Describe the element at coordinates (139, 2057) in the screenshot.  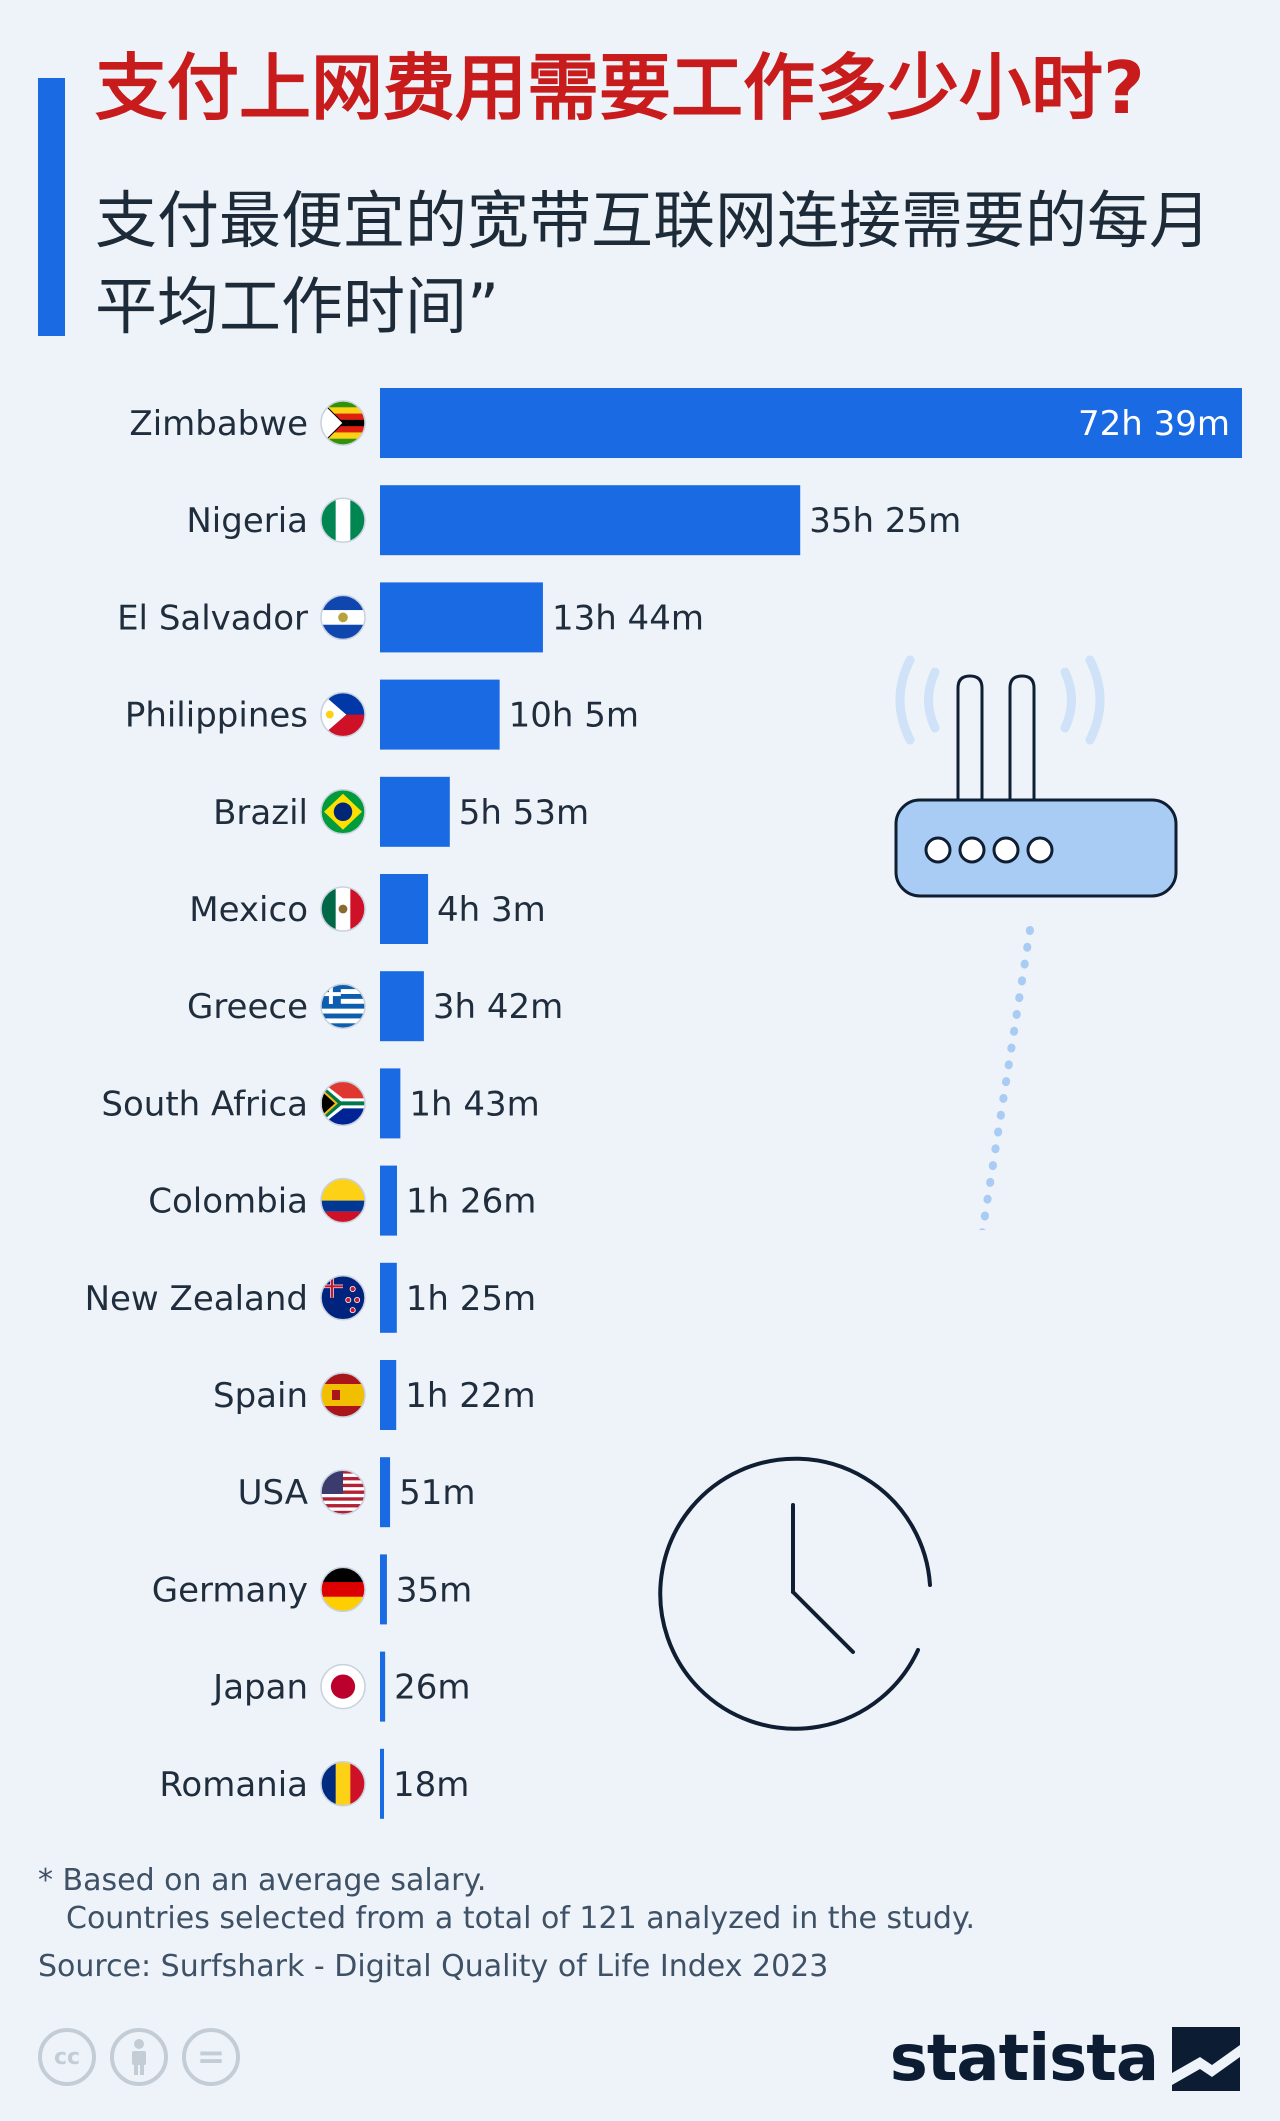
I see `attribution-icon` at that location.